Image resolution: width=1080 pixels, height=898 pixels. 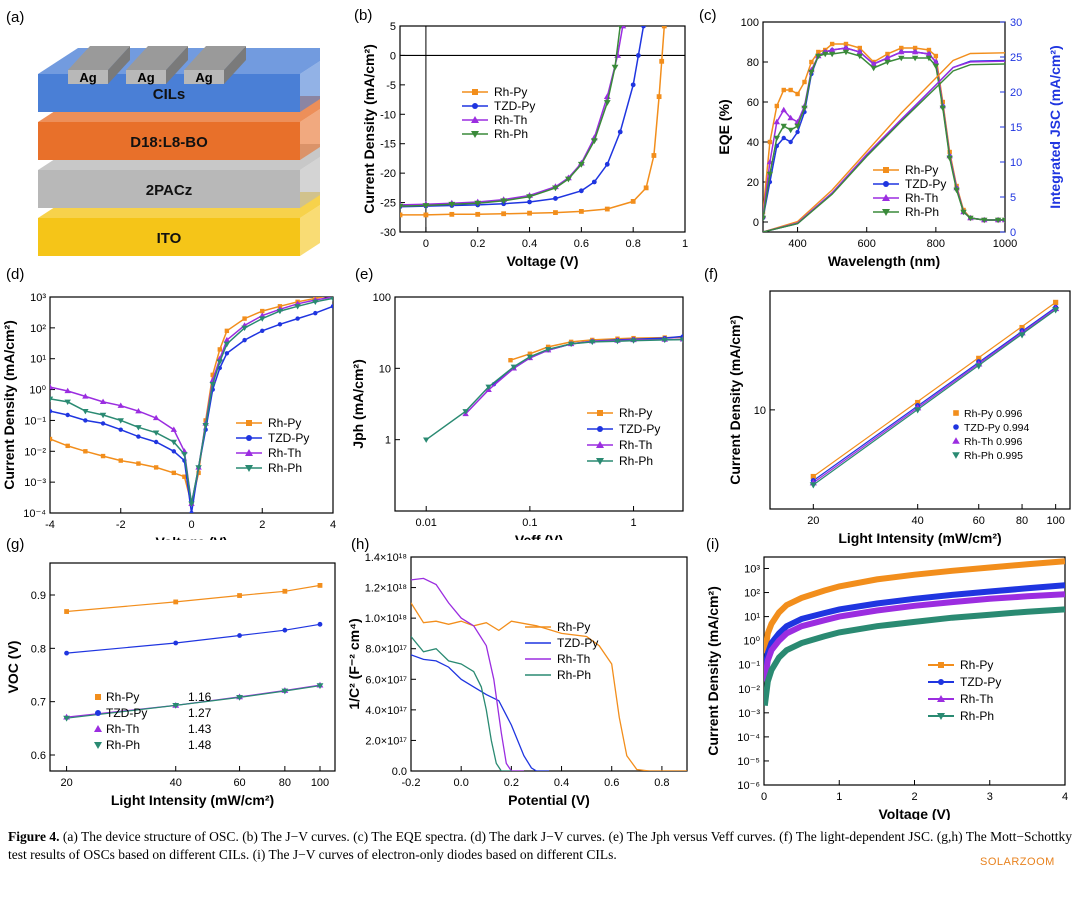 What do you see at coordinates (510, 120) in the screenshot?
I see `legend-label: Rh-Th` at bounding box center [510, 120].